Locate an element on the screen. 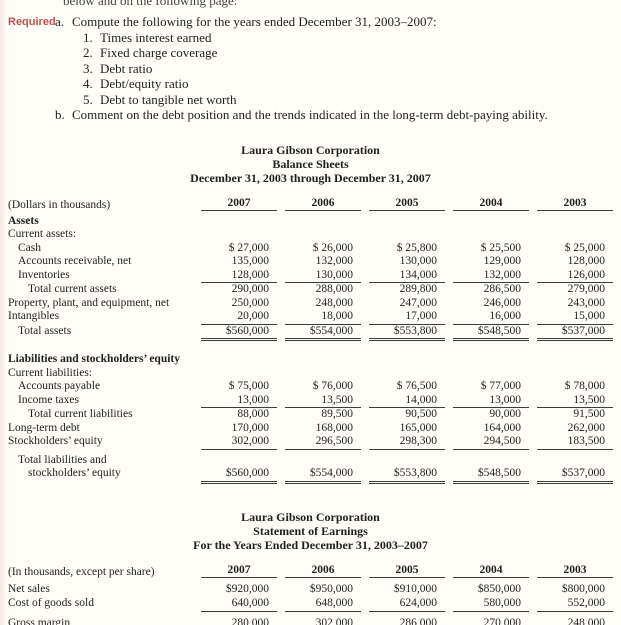 The height and width of the screenshot is (625, 621). cell-value: 290,000 is located at coordinates (250, 289).